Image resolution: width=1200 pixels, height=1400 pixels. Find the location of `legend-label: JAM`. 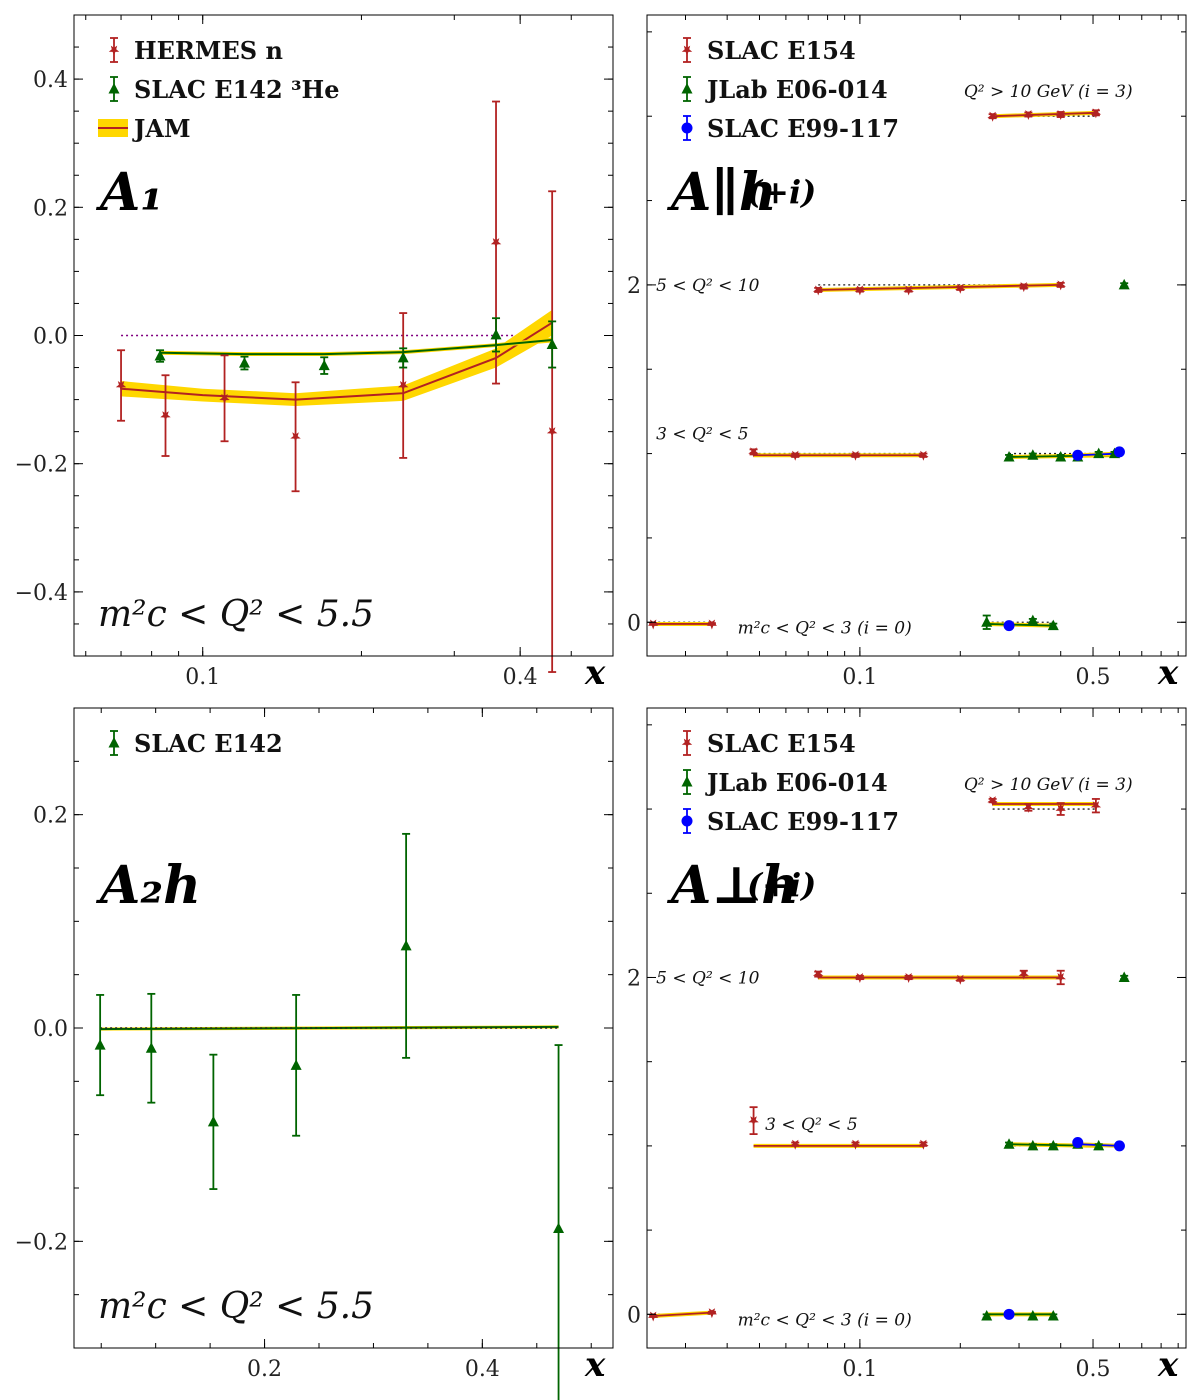

legend-label: JAM is located at coordinates (161, 128).